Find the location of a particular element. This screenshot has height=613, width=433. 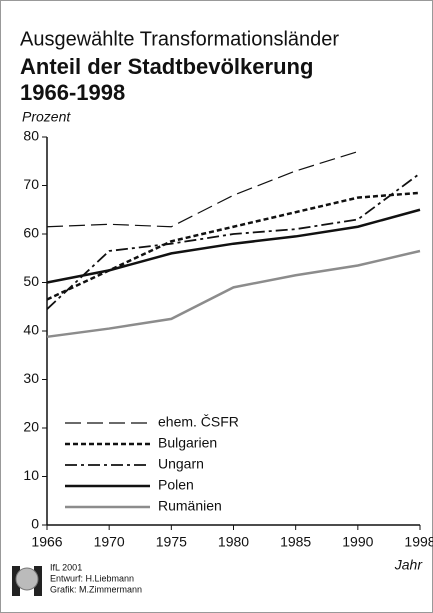

credit: IfL 2001 is located at coordinates (66, 567).